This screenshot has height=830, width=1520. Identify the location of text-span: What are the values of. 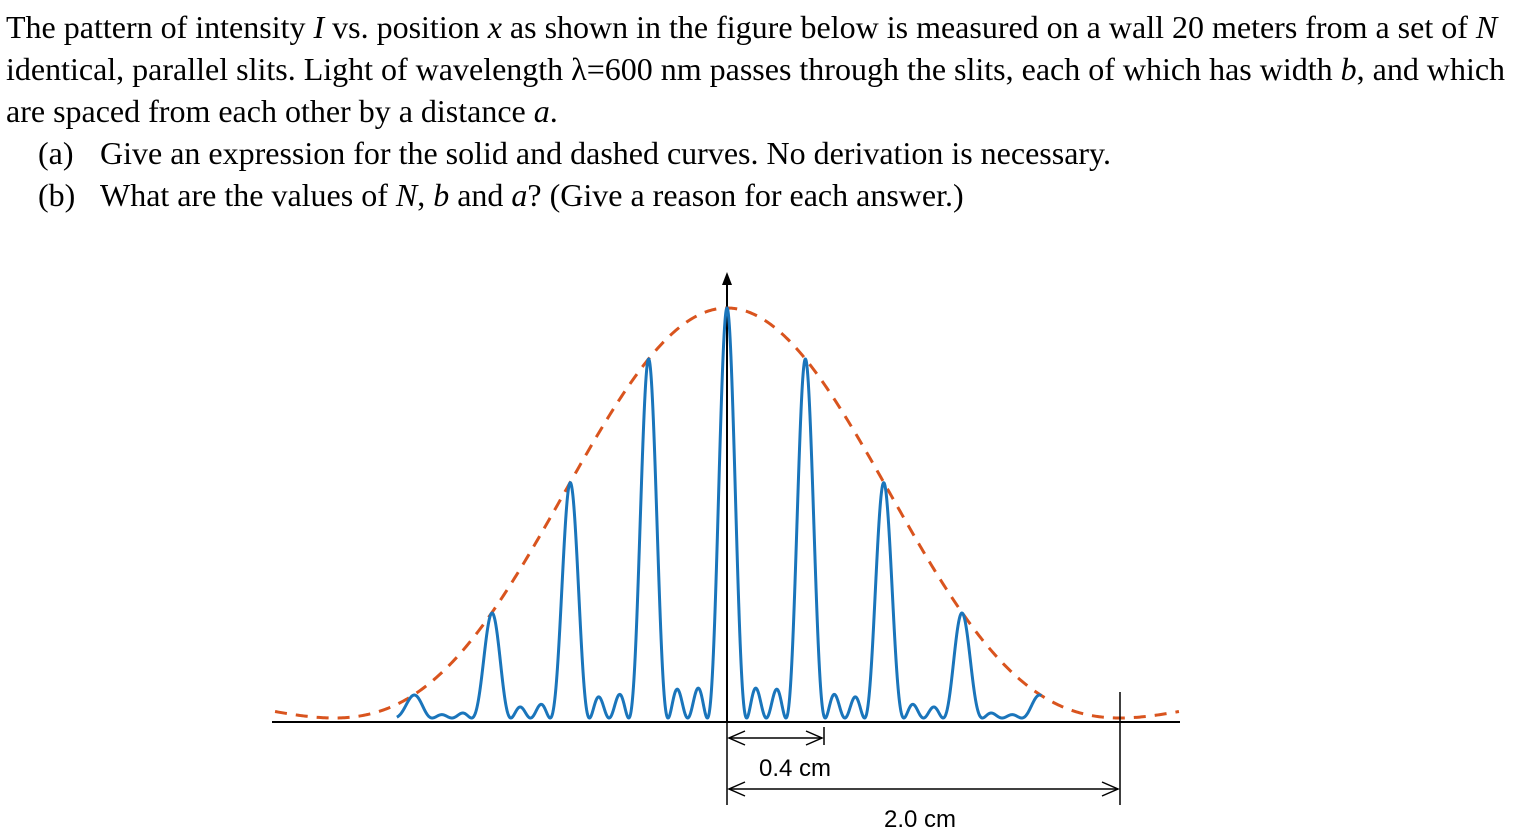
(248, 195).